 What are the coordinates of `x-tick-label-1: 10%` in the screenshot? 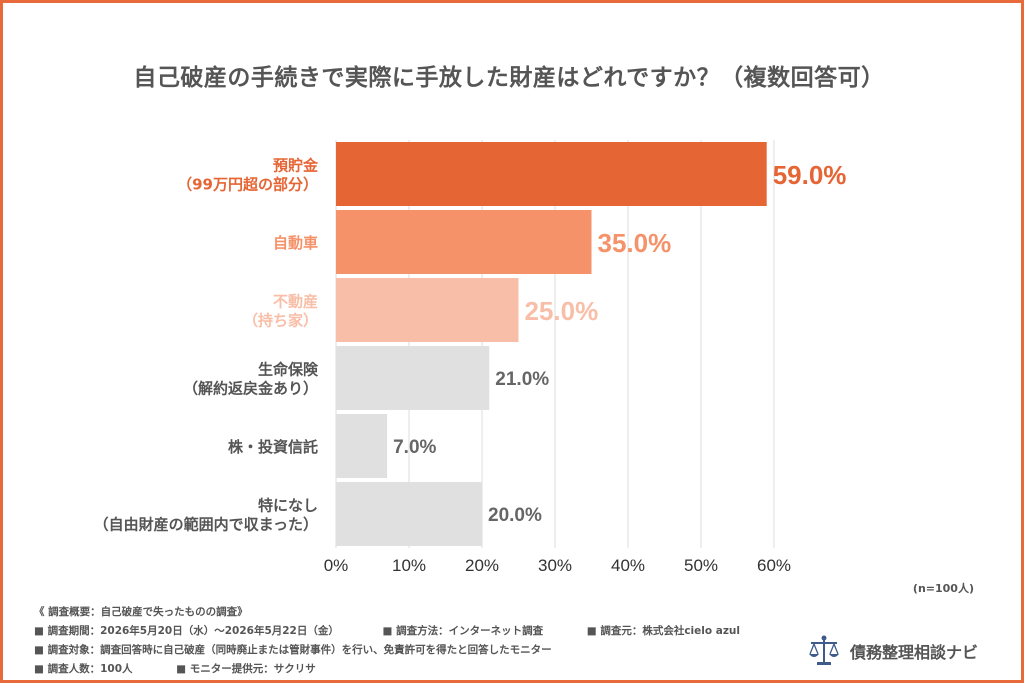 It's located at (409, 565).